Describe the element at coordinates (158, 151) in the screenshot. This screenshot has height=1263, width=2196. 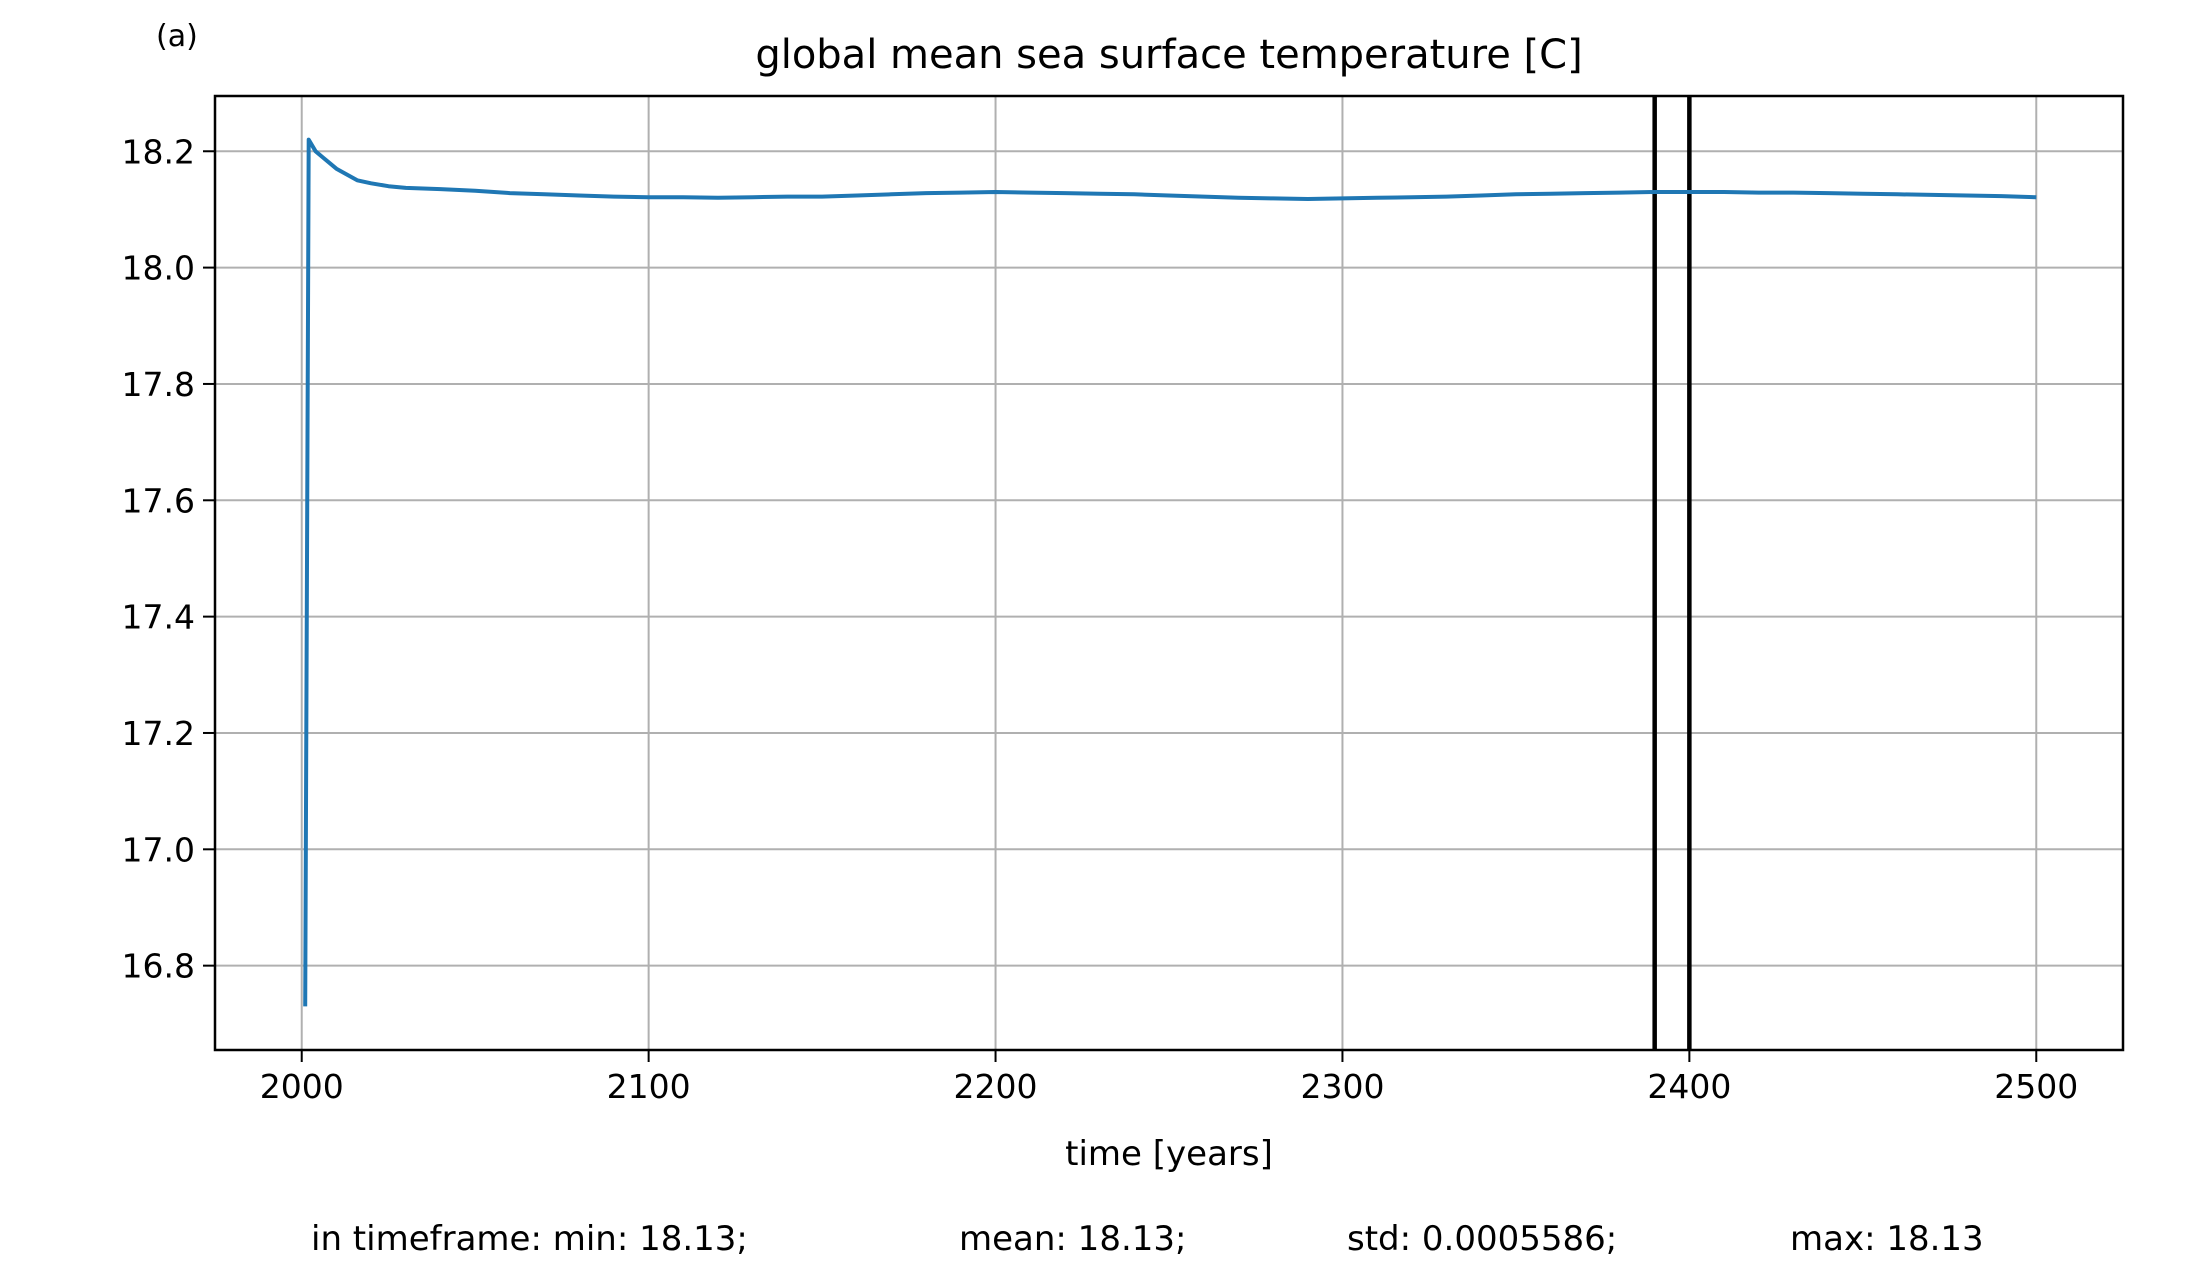
I see `y-tick-label: 18.2` at that location.